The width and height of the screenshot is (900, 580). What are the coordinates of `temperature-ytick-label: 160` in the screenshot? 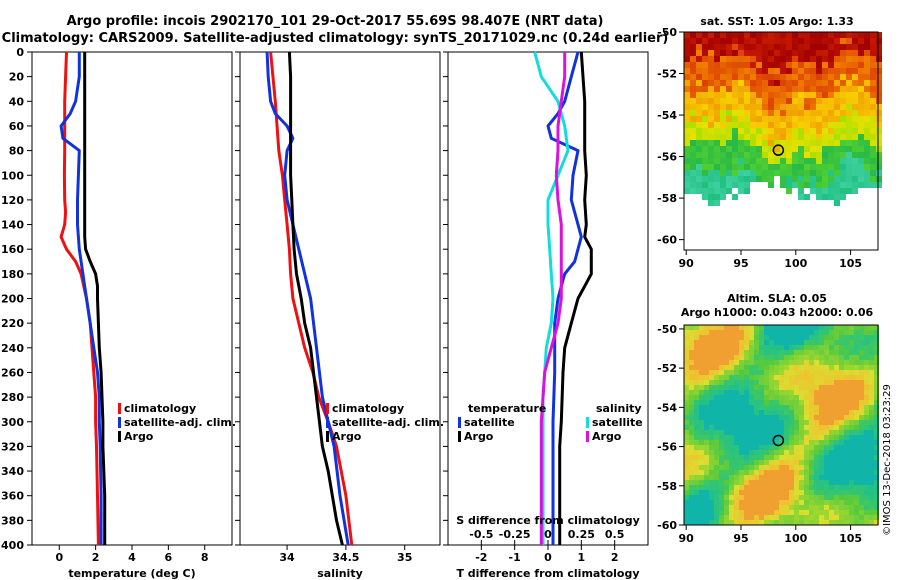 It's located at (12, 249).